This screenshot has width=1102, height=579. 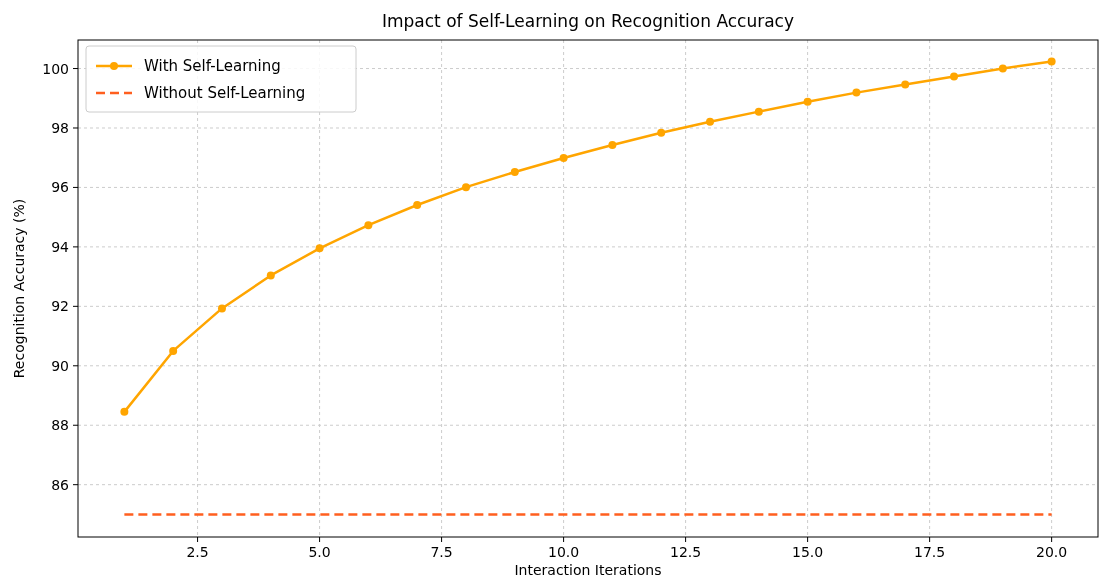 What do you see at coordinates (686, 552) in the screenshot?
I see `x-tick-label: 12.5` at bounding box center [686, 552].